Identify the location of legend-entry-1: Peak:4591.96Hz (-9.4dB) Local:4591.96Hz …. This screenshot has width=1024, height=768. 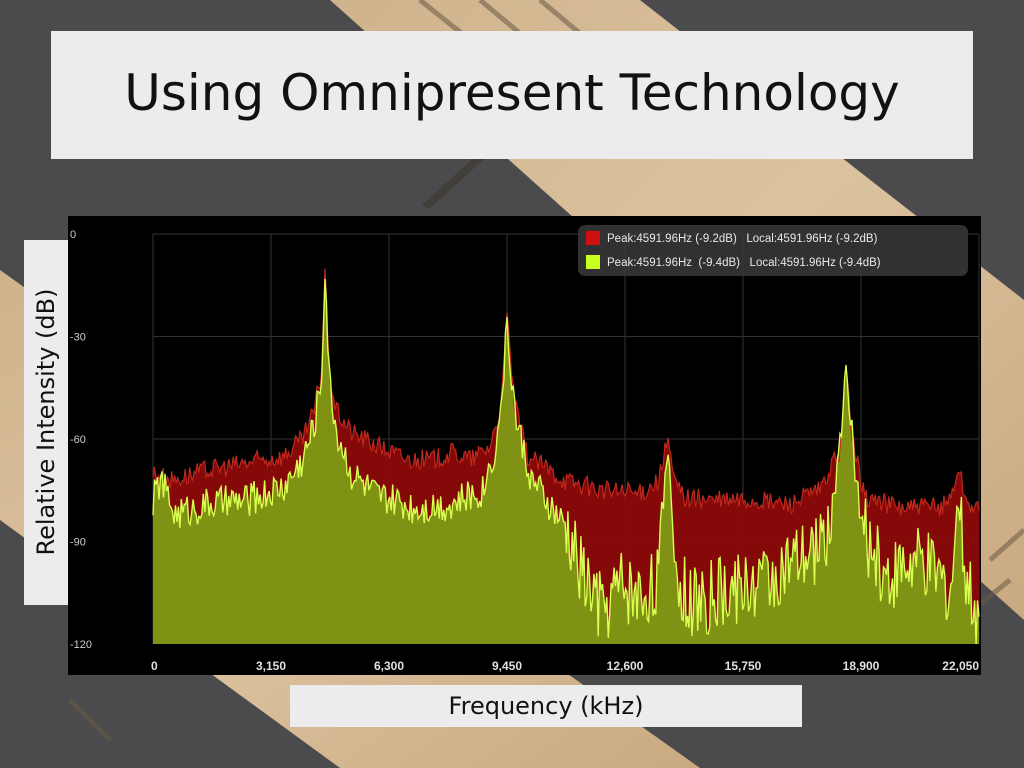
(744, 263).